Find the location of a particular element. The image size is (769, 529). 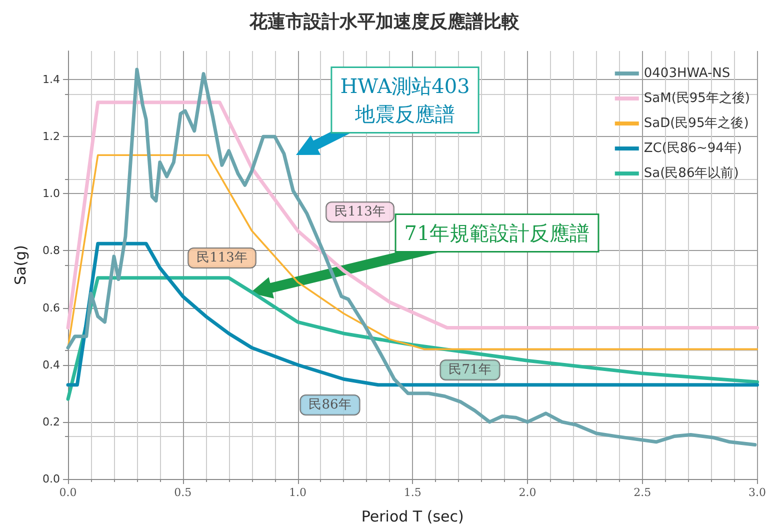

annotation: 71年規範設計反應譜 is located at coordinates (497, 233).